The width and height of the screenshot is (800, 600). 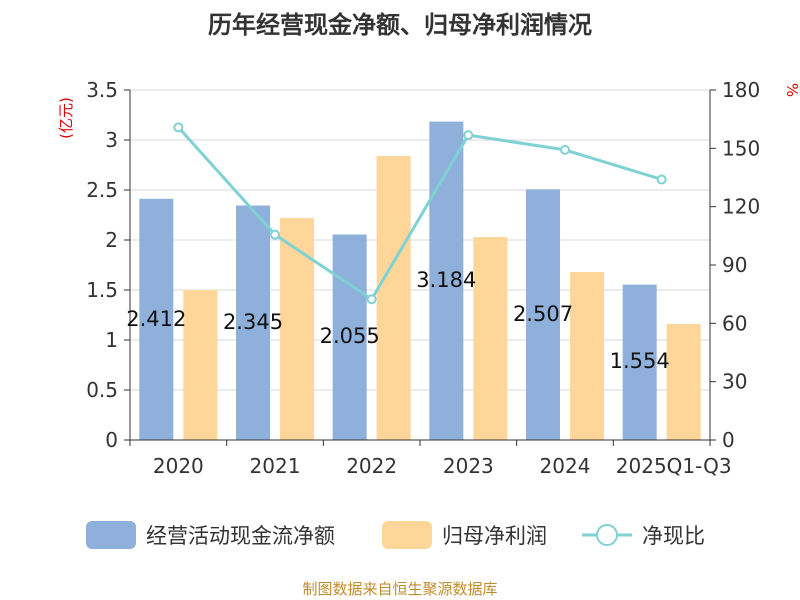 I want to click on right-tick-label: 30, so click(x=734, y=382).